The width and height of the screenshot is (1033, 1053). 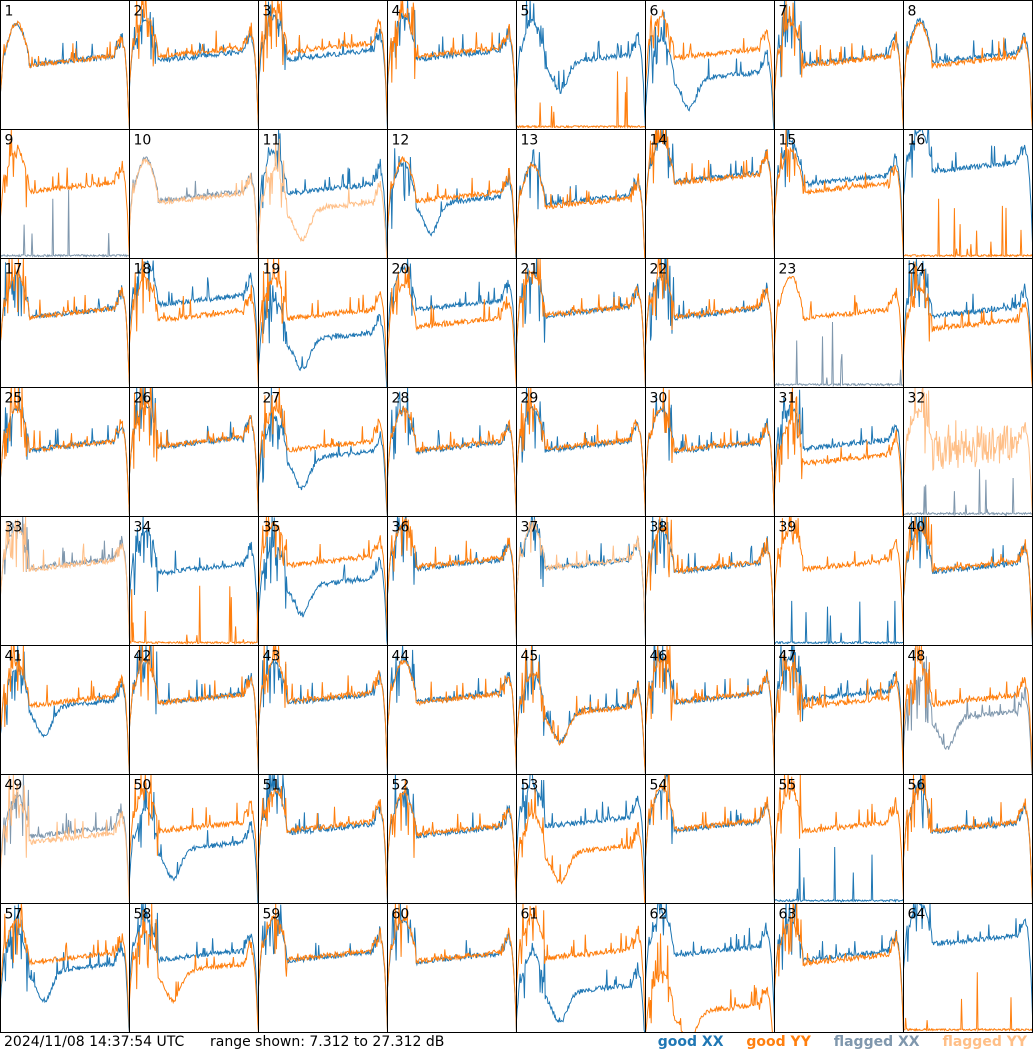 I want to click on panel-56: 56, so click(x=968, y=839).